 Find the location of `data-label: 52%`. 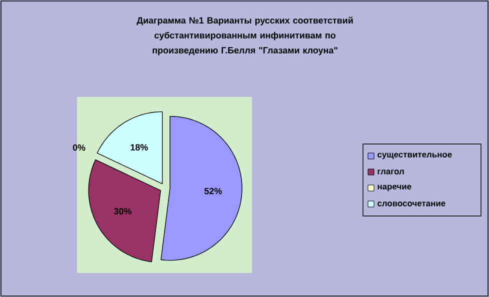

data-label: 52% is located at coordinates (213, 191).